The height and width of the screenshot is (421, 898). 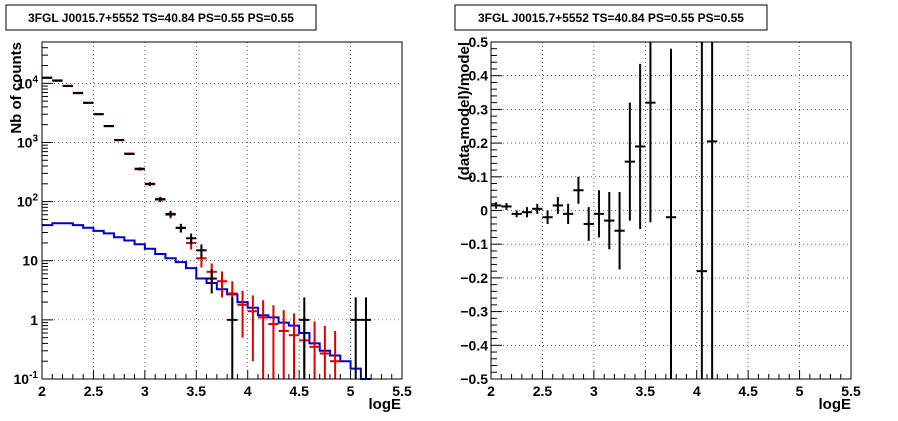 I want to click on right-y-tick-label: −0.4, so click(x=474, y=345).